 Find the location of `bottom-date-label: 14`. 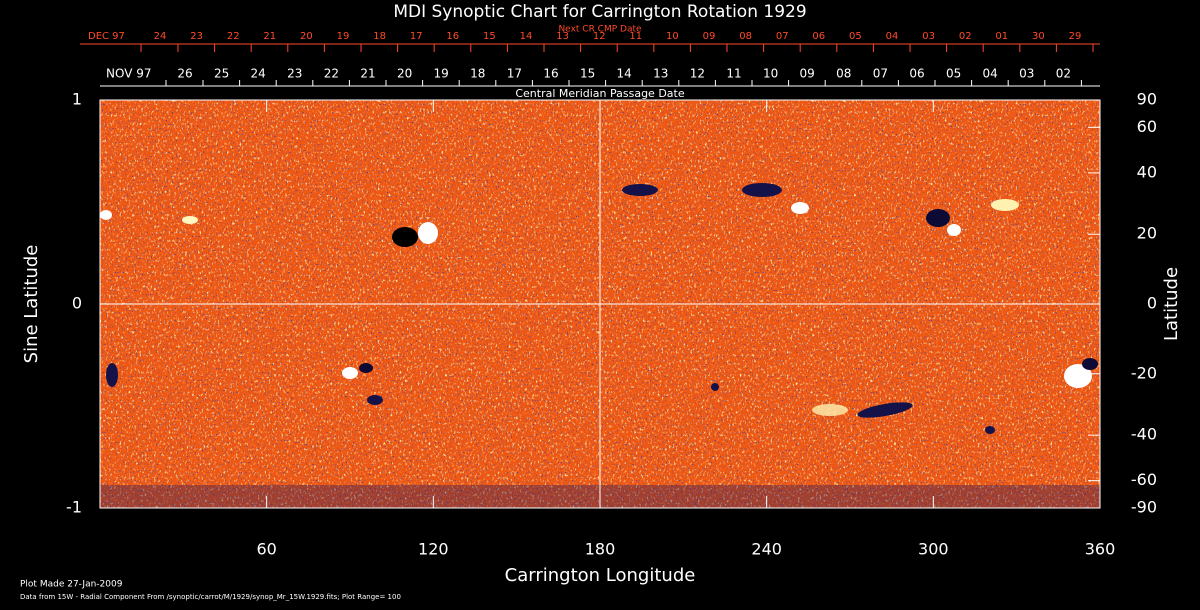

bottom-date-label: 14 is located at coordinates (624, 74).